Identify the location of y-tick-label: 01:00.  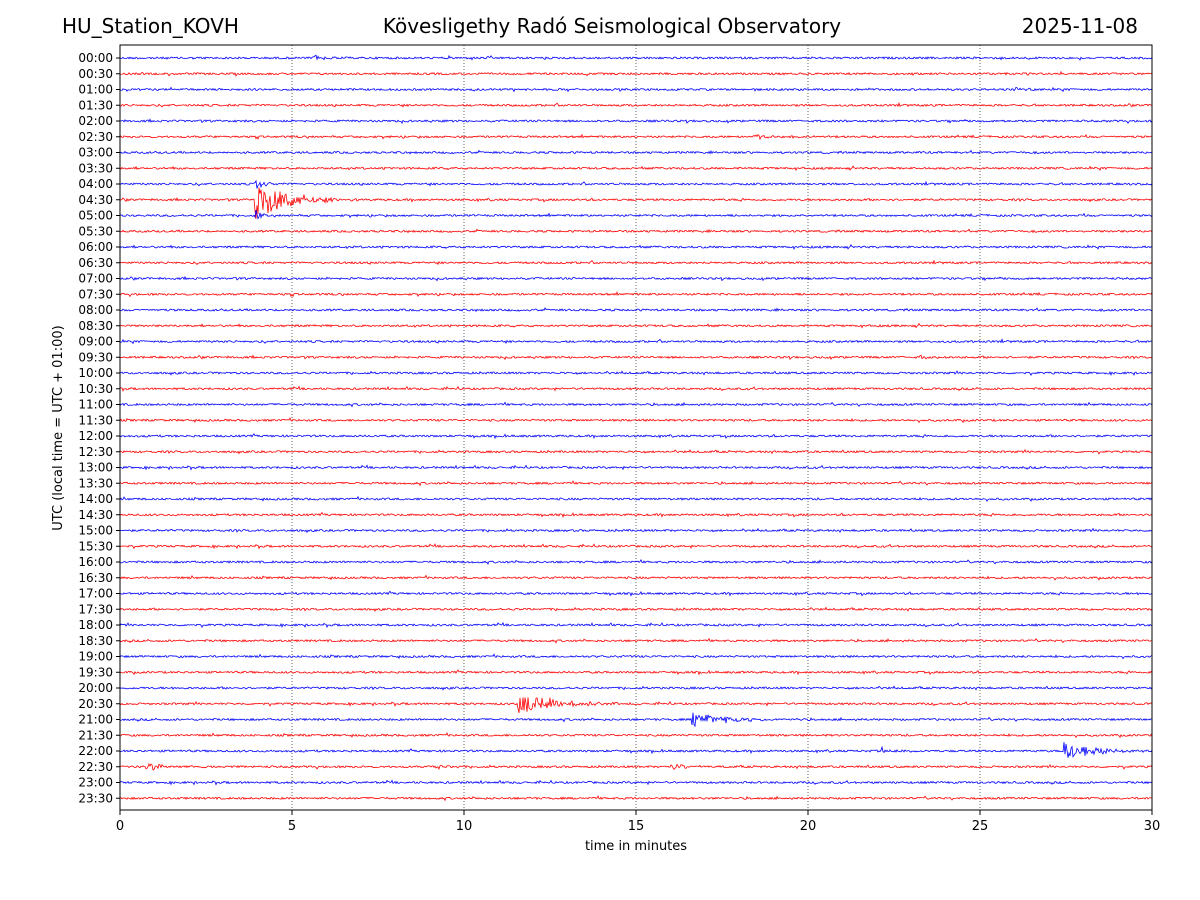
(95, 90).